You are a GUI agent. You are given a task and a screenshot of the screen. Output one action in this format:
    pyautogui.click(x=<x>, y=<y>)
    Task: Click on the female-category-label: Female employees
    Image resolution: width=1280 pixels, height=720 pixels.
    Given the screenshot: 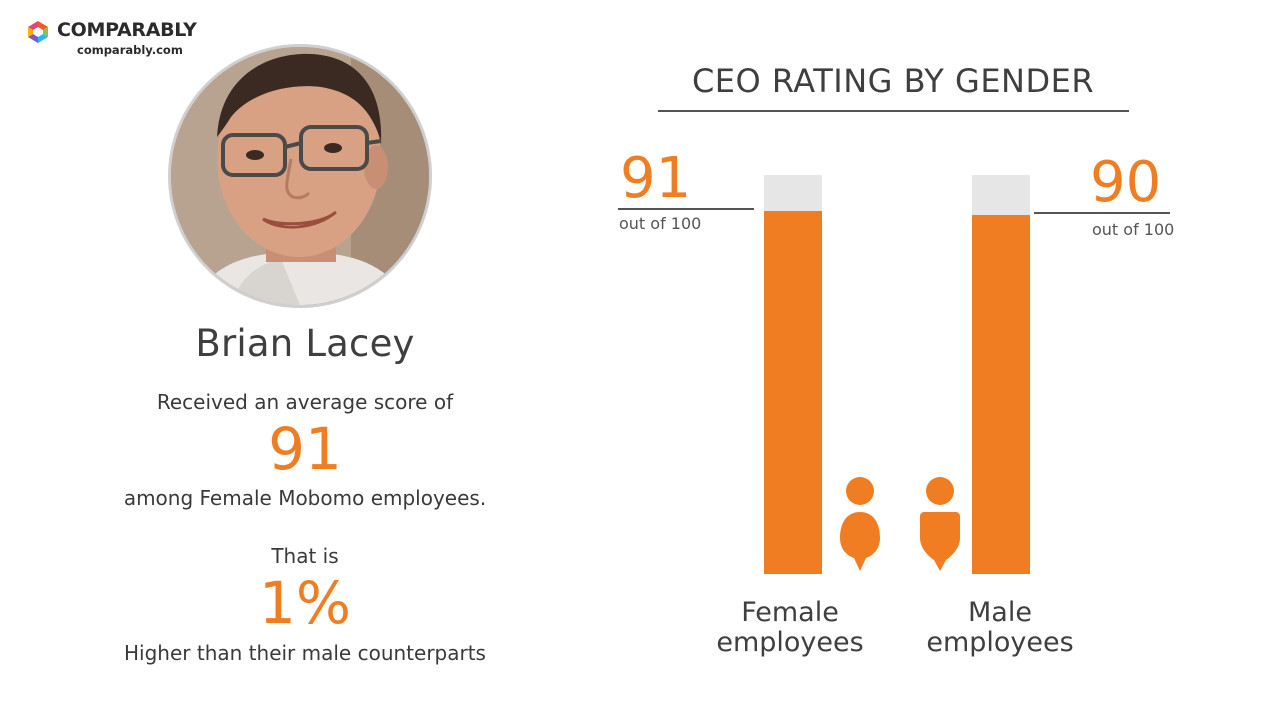 What is the action you would take?
    pyautogui.click(x=790, y=627)
    